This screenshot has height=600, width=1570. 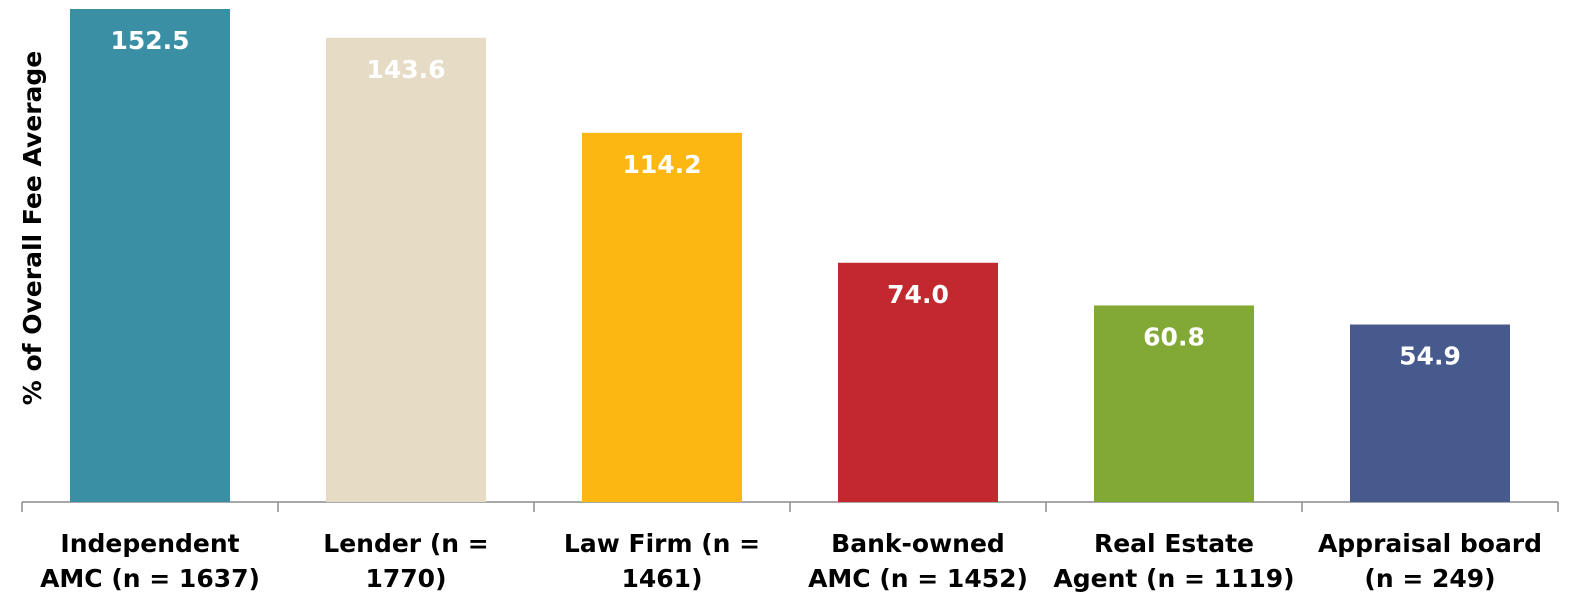 What do you see at coordinates (1430, 356) in the screenshot?
I see `value-label: 54.9` at bounding box center [1430, 356].